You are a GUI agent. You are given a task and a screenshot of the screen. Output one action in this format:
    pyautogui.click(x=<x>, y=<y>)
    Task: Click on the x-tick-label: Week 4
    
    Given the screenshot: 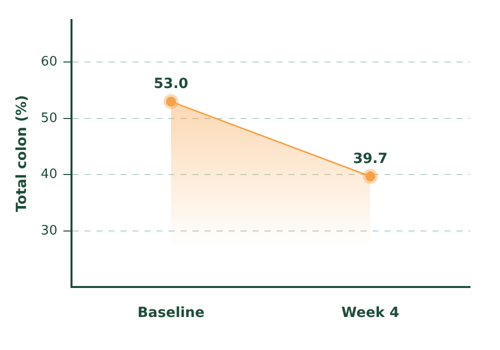 What is the action you would take?
    pyautogui.click(x=370, y=313)
    